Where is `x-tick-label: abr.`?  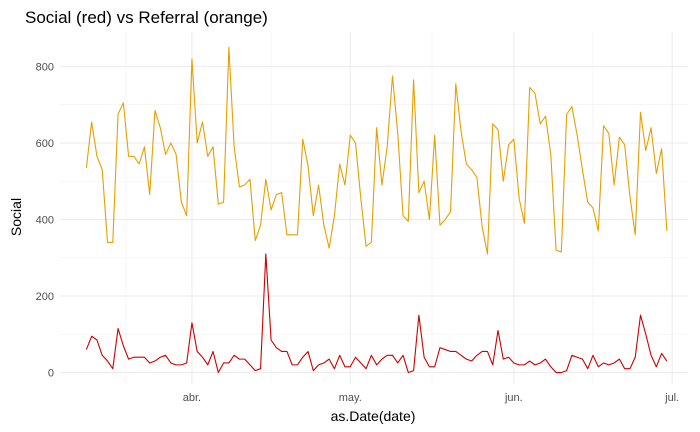 x-tick-label: abr. is located at coordinates (192, 398).